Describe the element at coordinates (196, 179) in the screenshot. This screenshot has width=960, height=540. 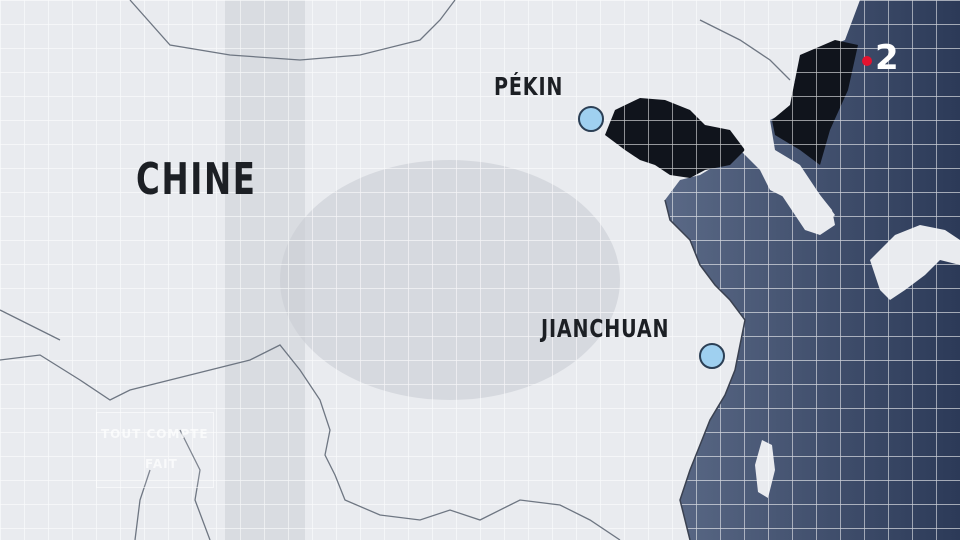
I see `country-label: CHINE` at that location.